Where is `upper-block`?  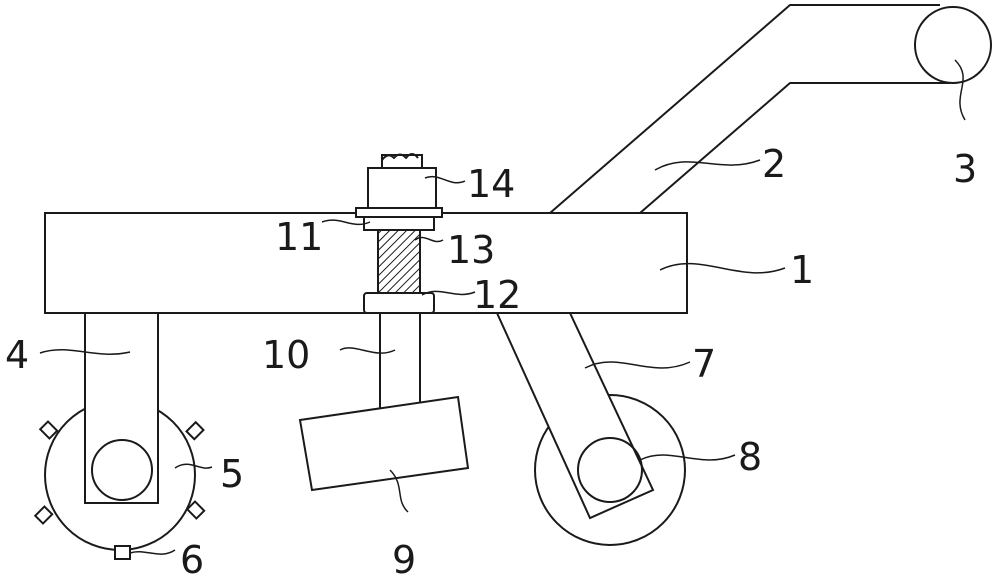
upper-block is located at coordinates (399, 223).